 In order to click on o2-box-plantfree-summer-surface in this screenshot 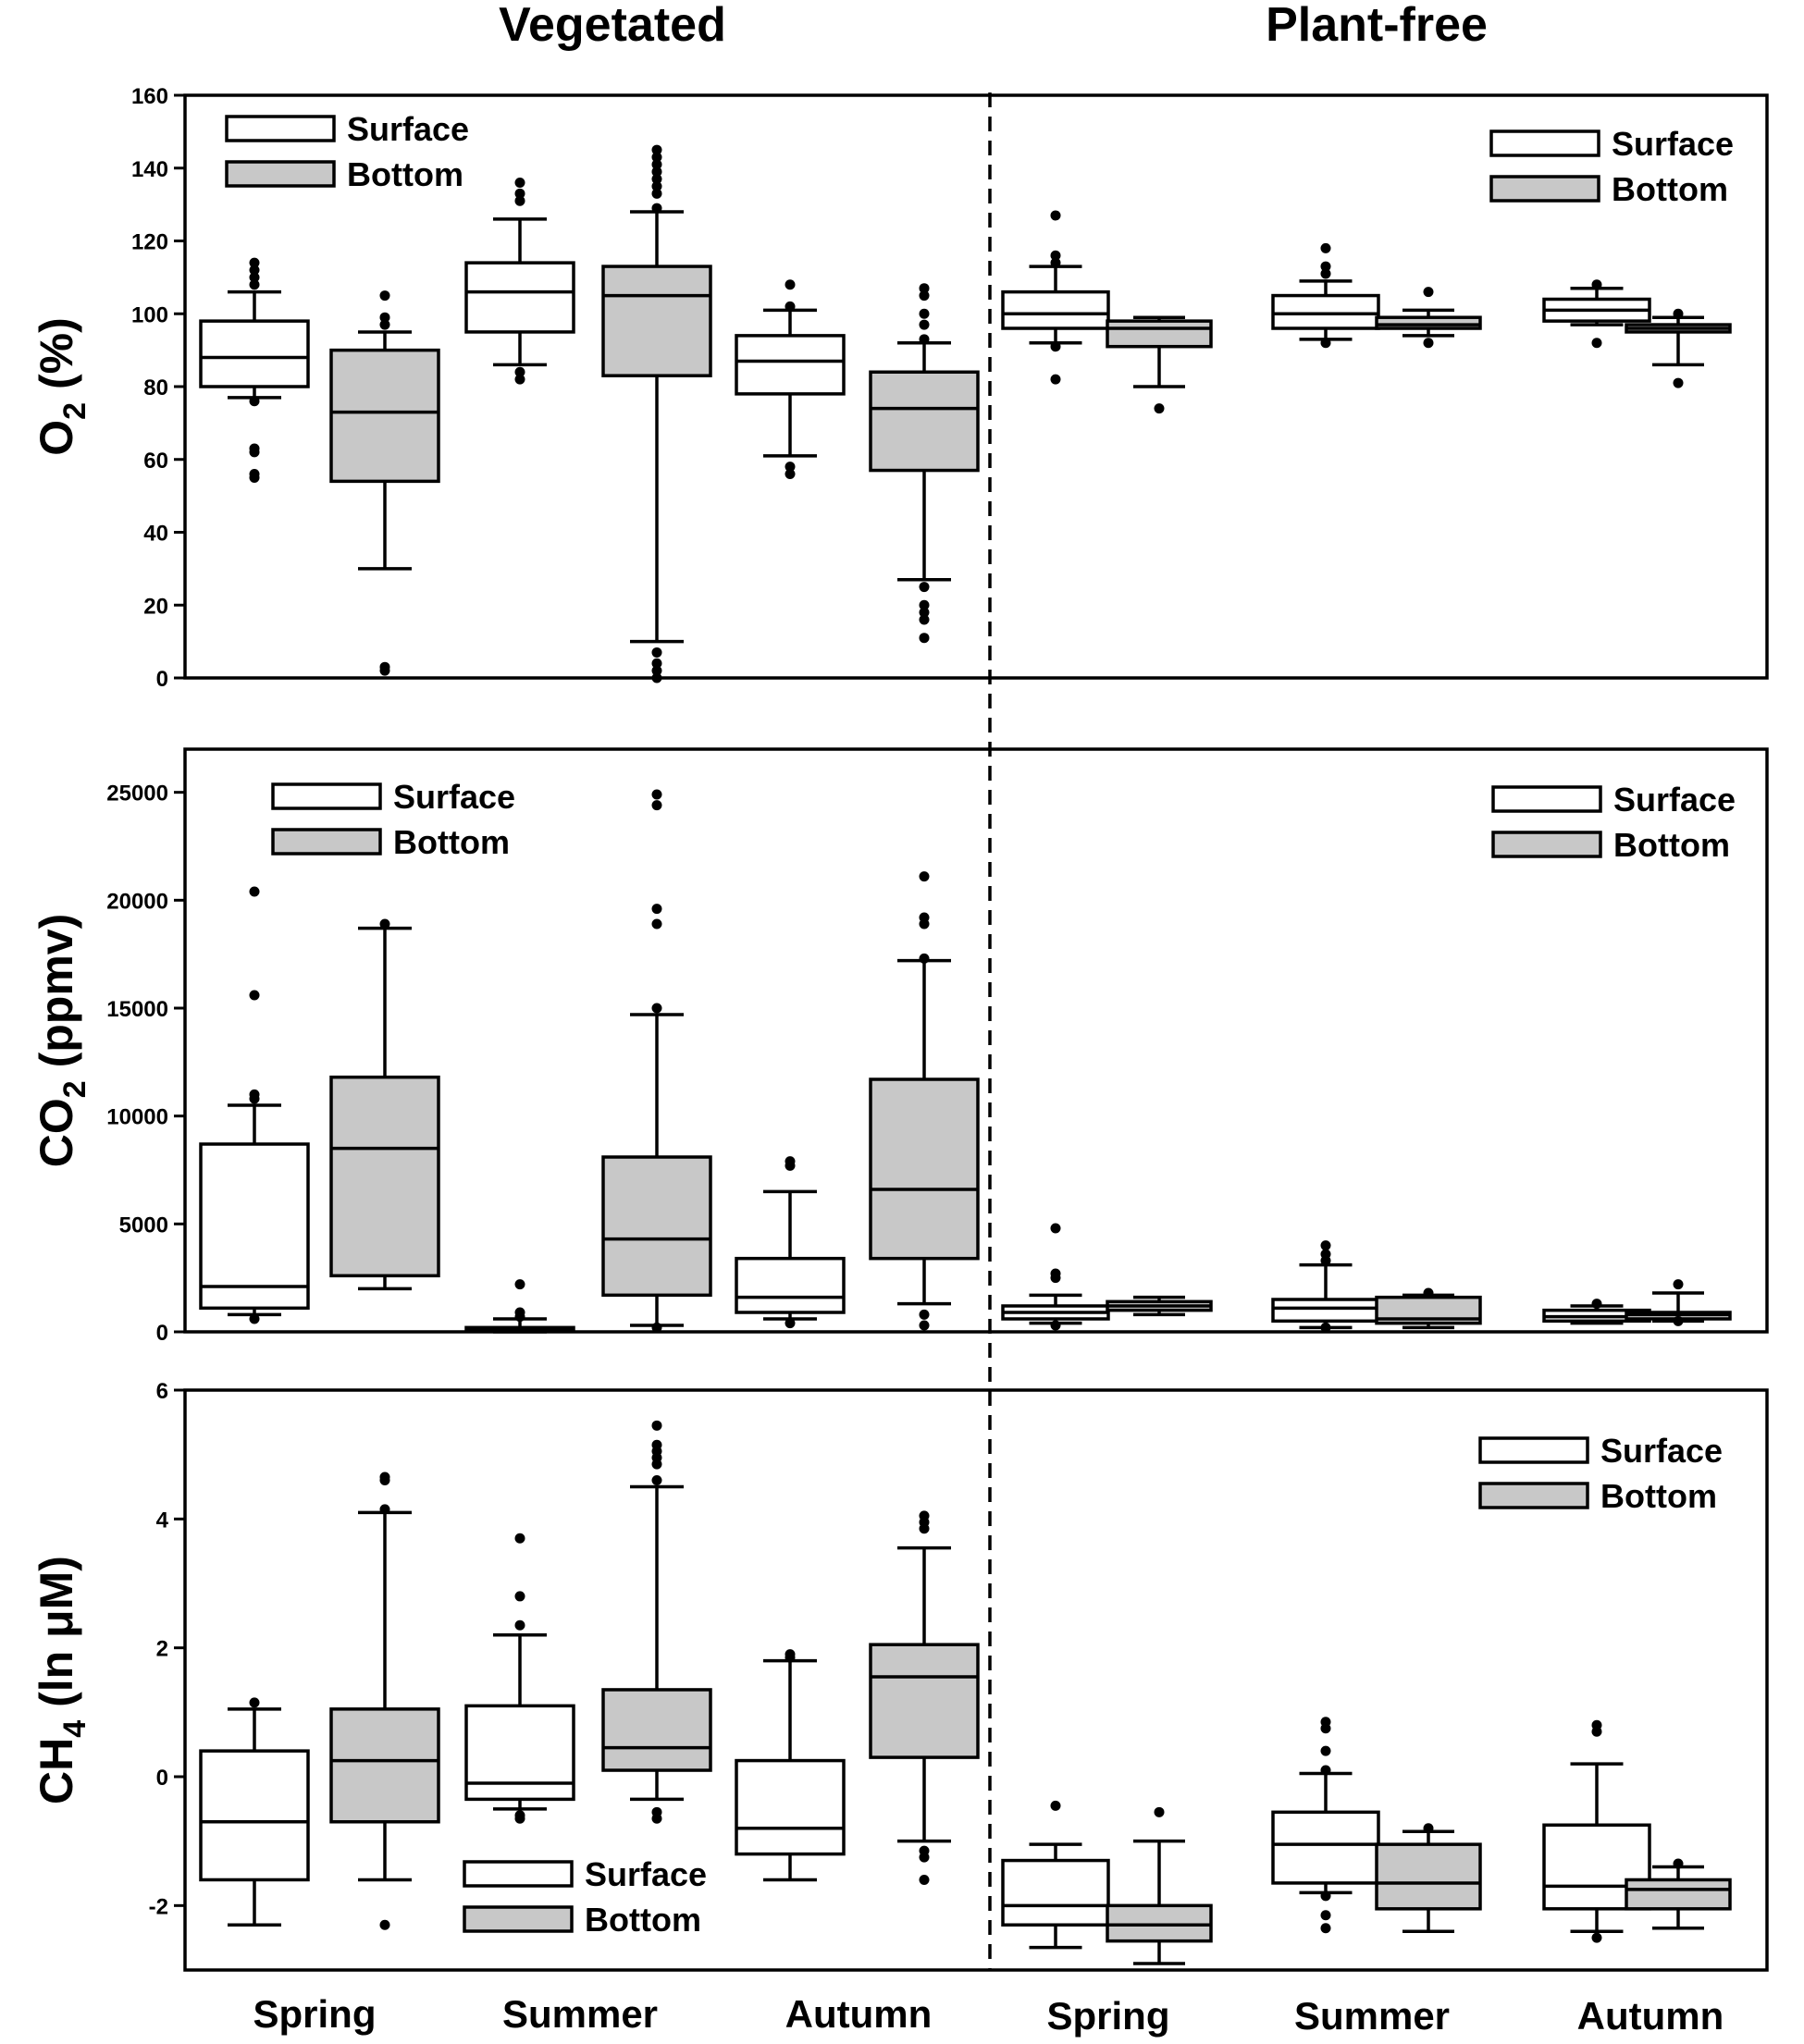, I will do `click(1325, 295)`.